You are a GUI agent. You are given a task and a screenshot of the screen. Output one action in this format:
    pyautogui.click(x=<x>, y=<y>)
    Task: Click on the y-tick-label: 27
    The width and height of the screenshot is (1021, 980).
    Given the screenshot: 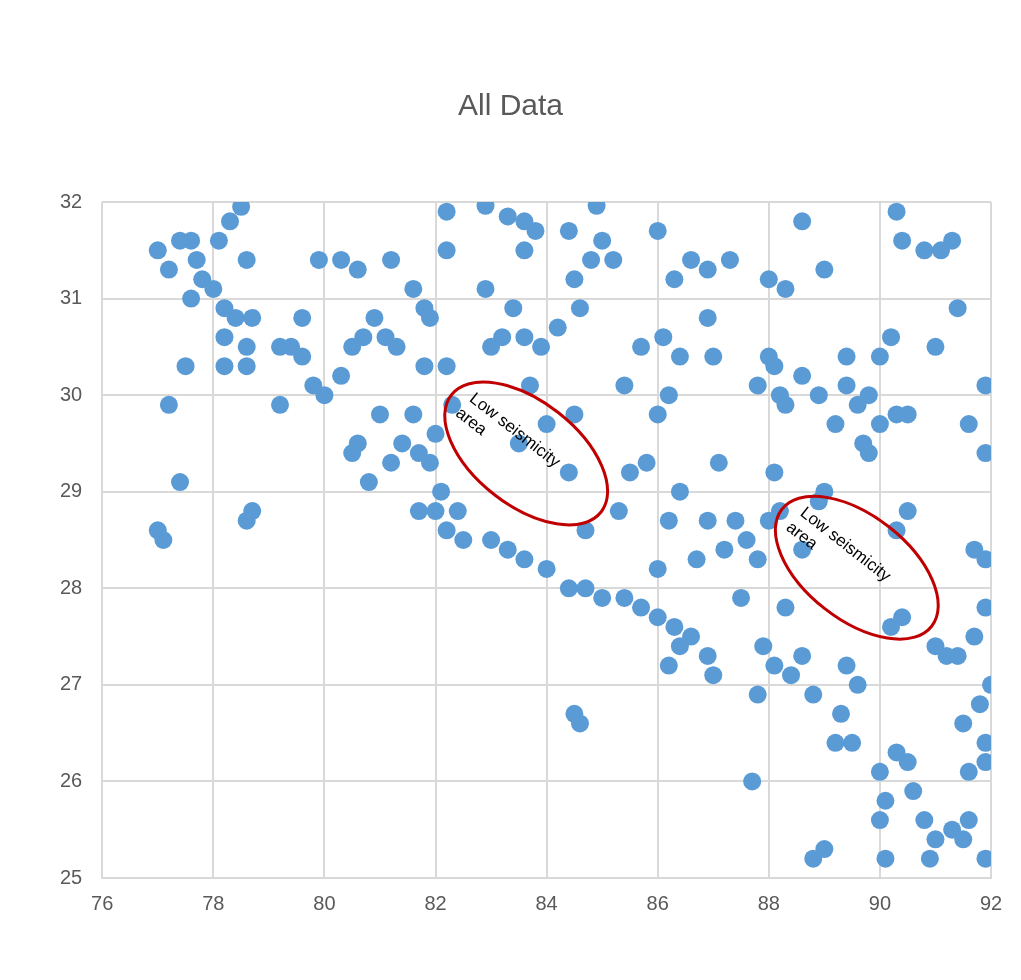 What is the action you would take?
    pyautogui.click(x=71, y=683)
    